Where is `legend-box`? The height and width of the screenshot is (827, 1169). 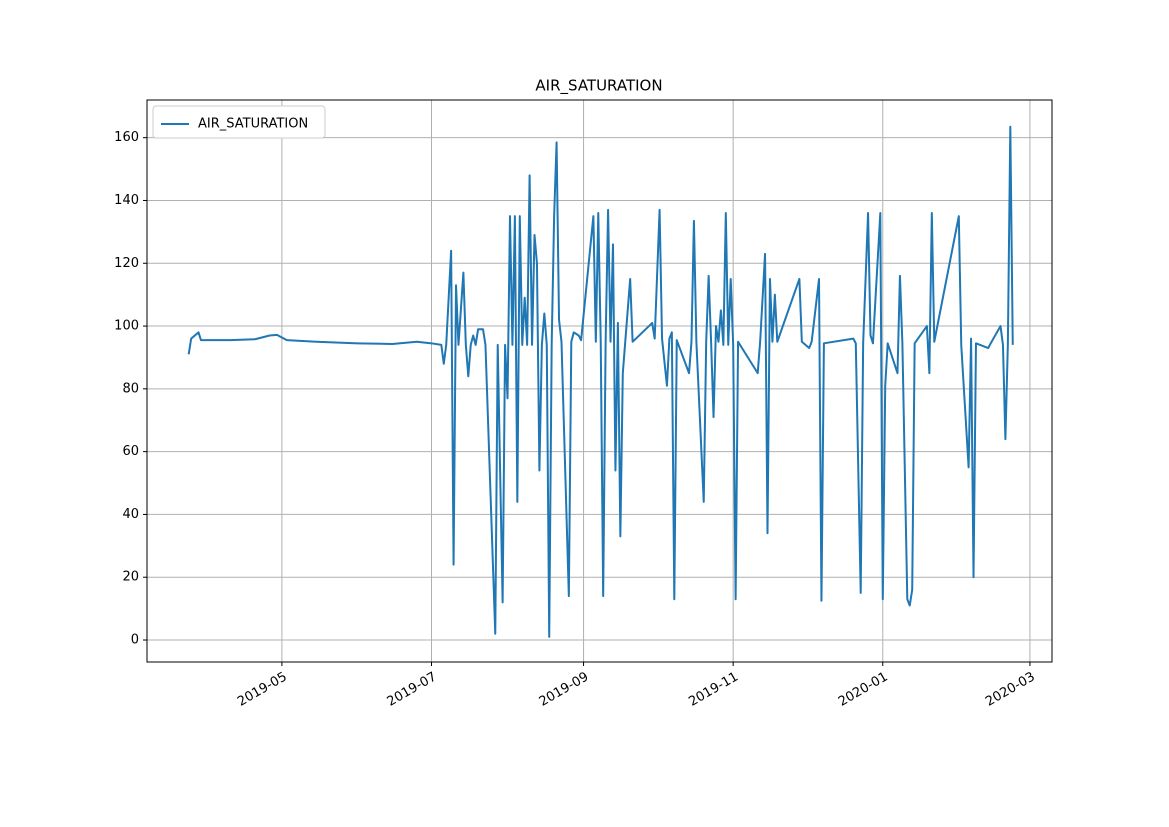
legend-box is located at coordinates (239, 122).